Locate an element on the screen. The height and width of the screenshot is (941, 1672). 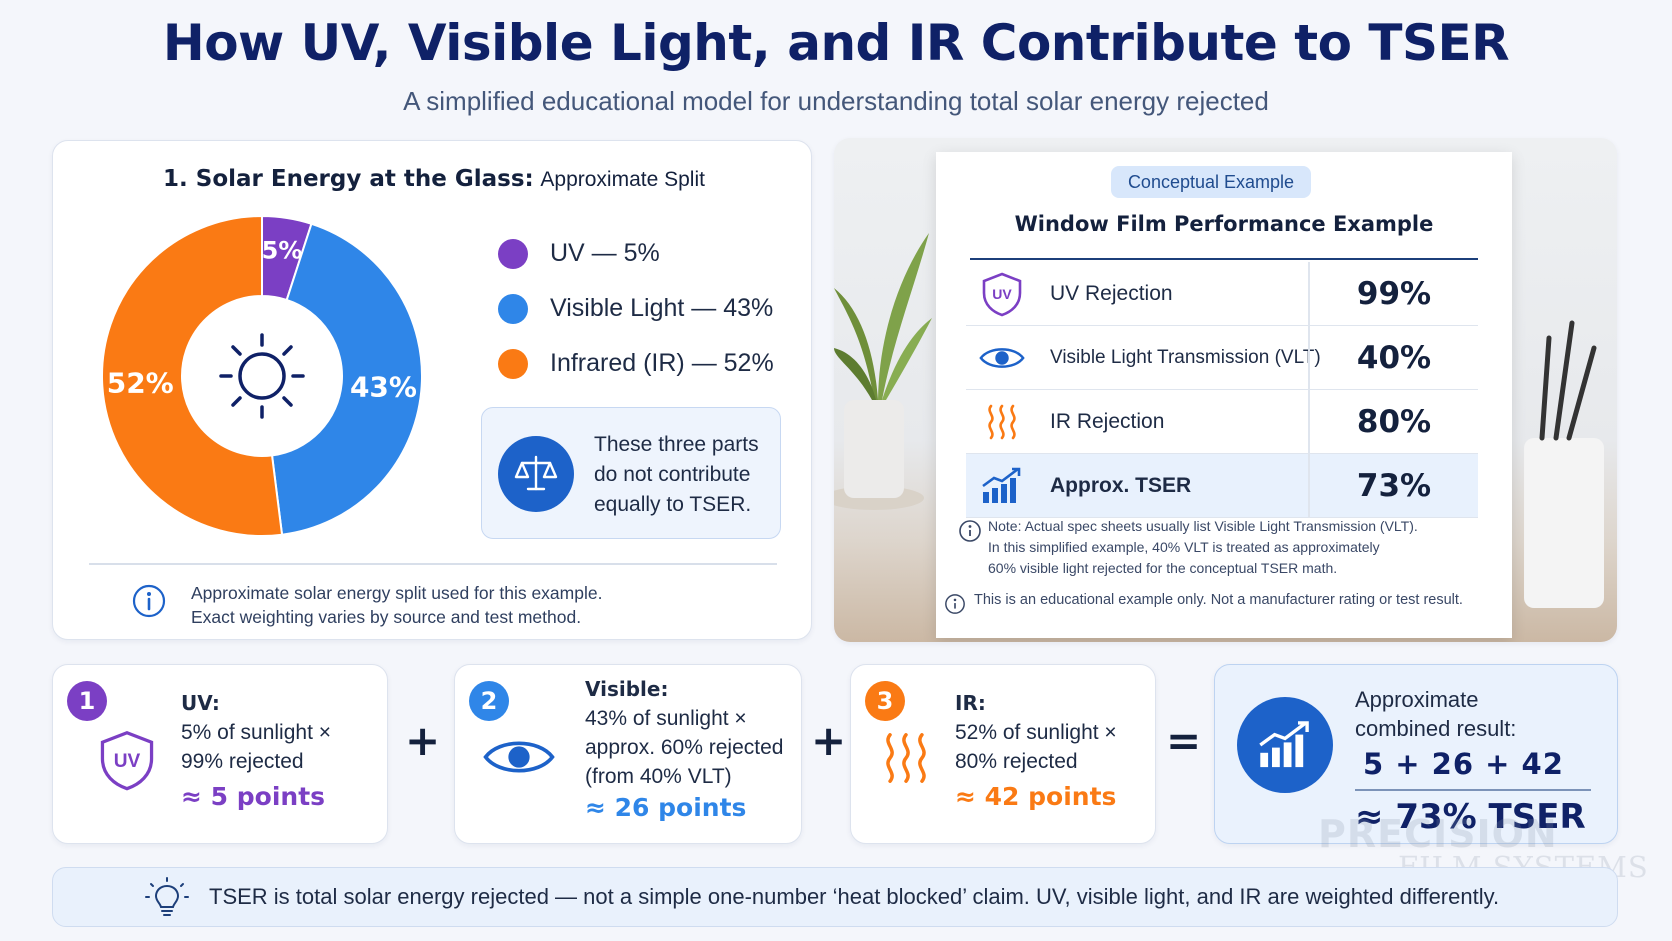
conceptual-badge: Conceptual Example is located at coordinates (1211, 182).